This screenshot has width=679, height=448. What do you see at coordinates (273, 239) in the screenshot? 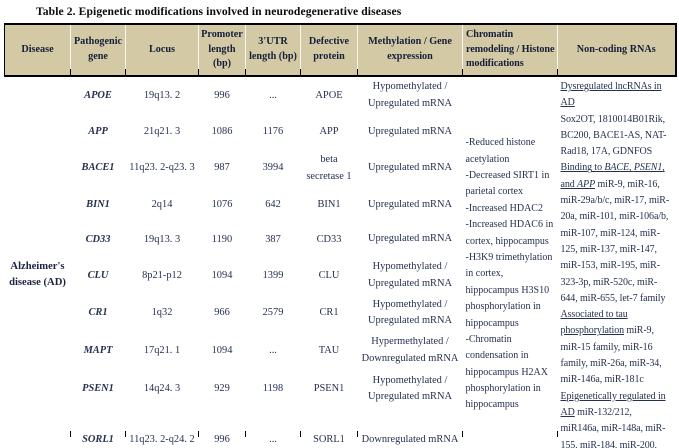
I see `utr-length-cell: 387` at bounding box center [273, 239].